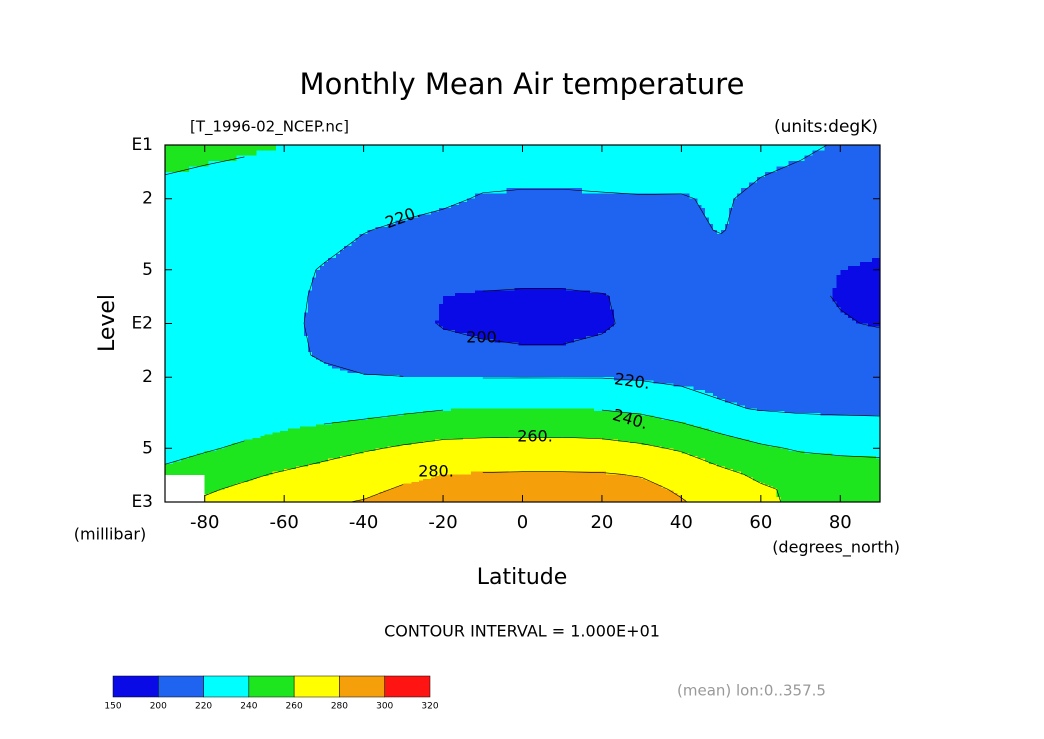 The image size is (1044, 739). I want to click on x-tick-label: 80, so click(840, 522).